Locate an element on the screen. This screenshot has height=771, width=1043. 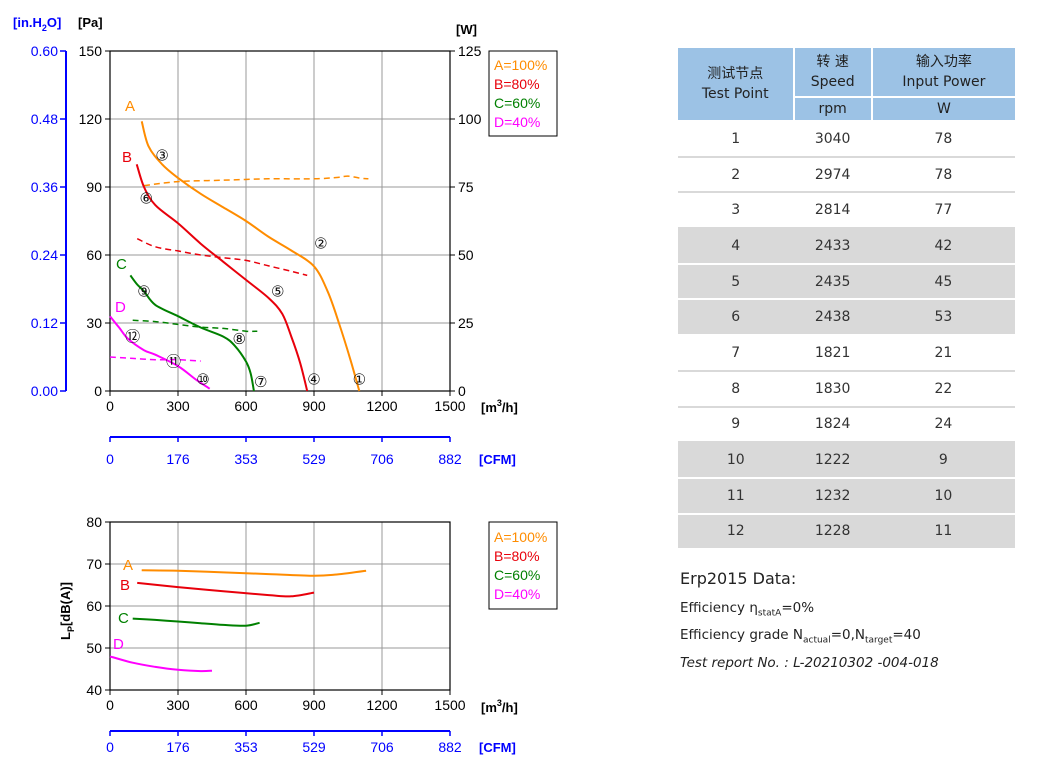
noise-x-unit-m3h: [m3/h] is located at coordinates (499, 706).